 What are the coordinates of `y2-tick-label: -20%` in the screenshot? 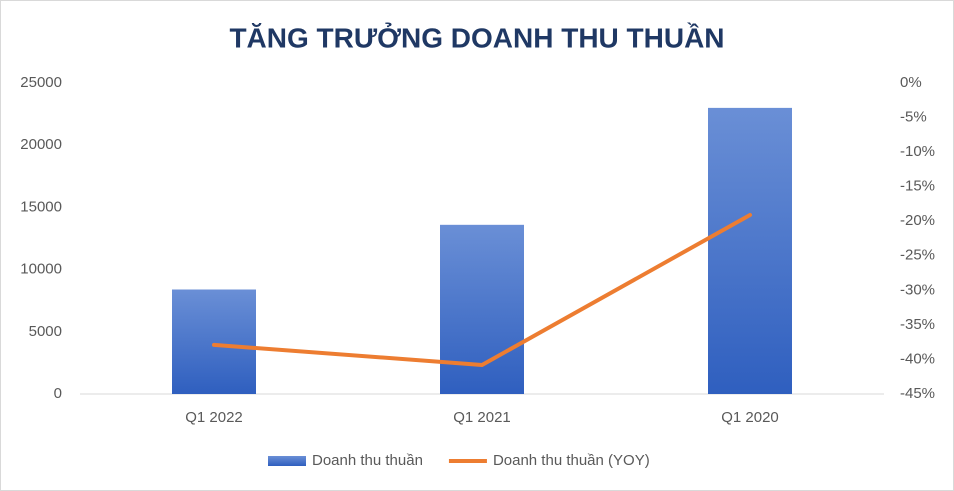 It's located at (917, 220).